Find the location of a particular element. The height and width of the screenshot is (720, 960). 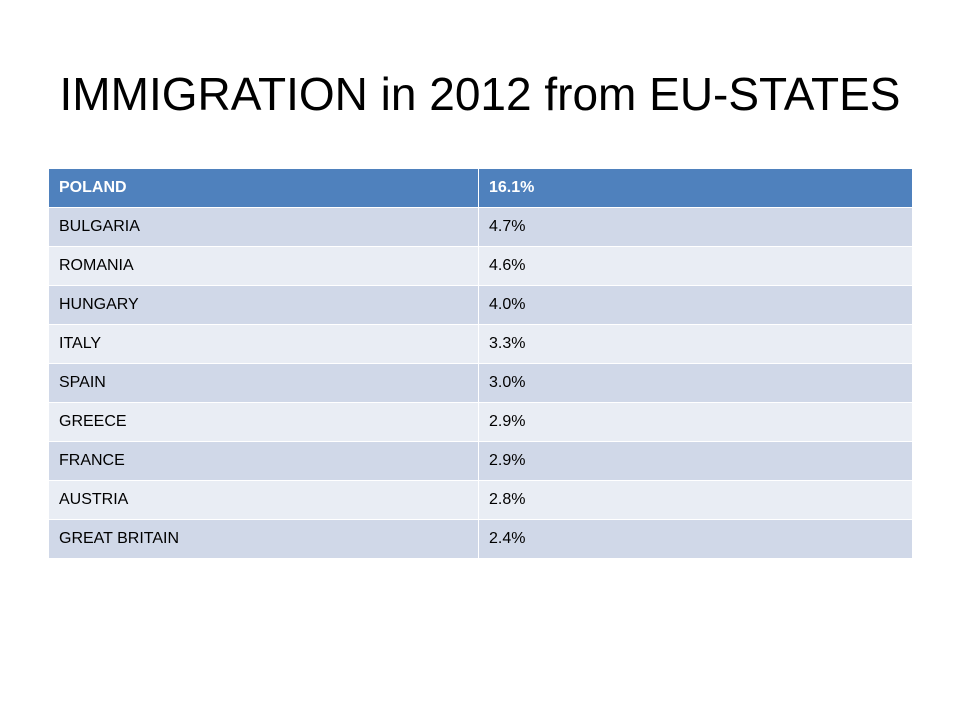

share-cell: 2.8% is located at coordinates (695, 500).